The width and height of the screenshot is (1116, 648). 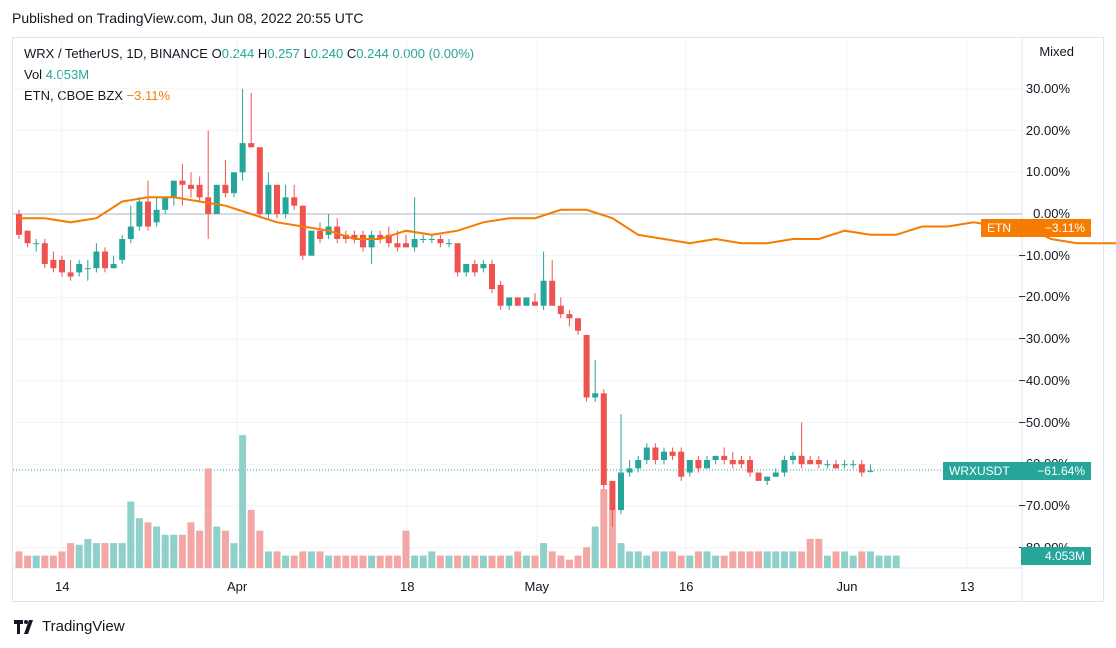 I want to click on wrx-tag-value: −61.64%, so click(x=1056, y=471).